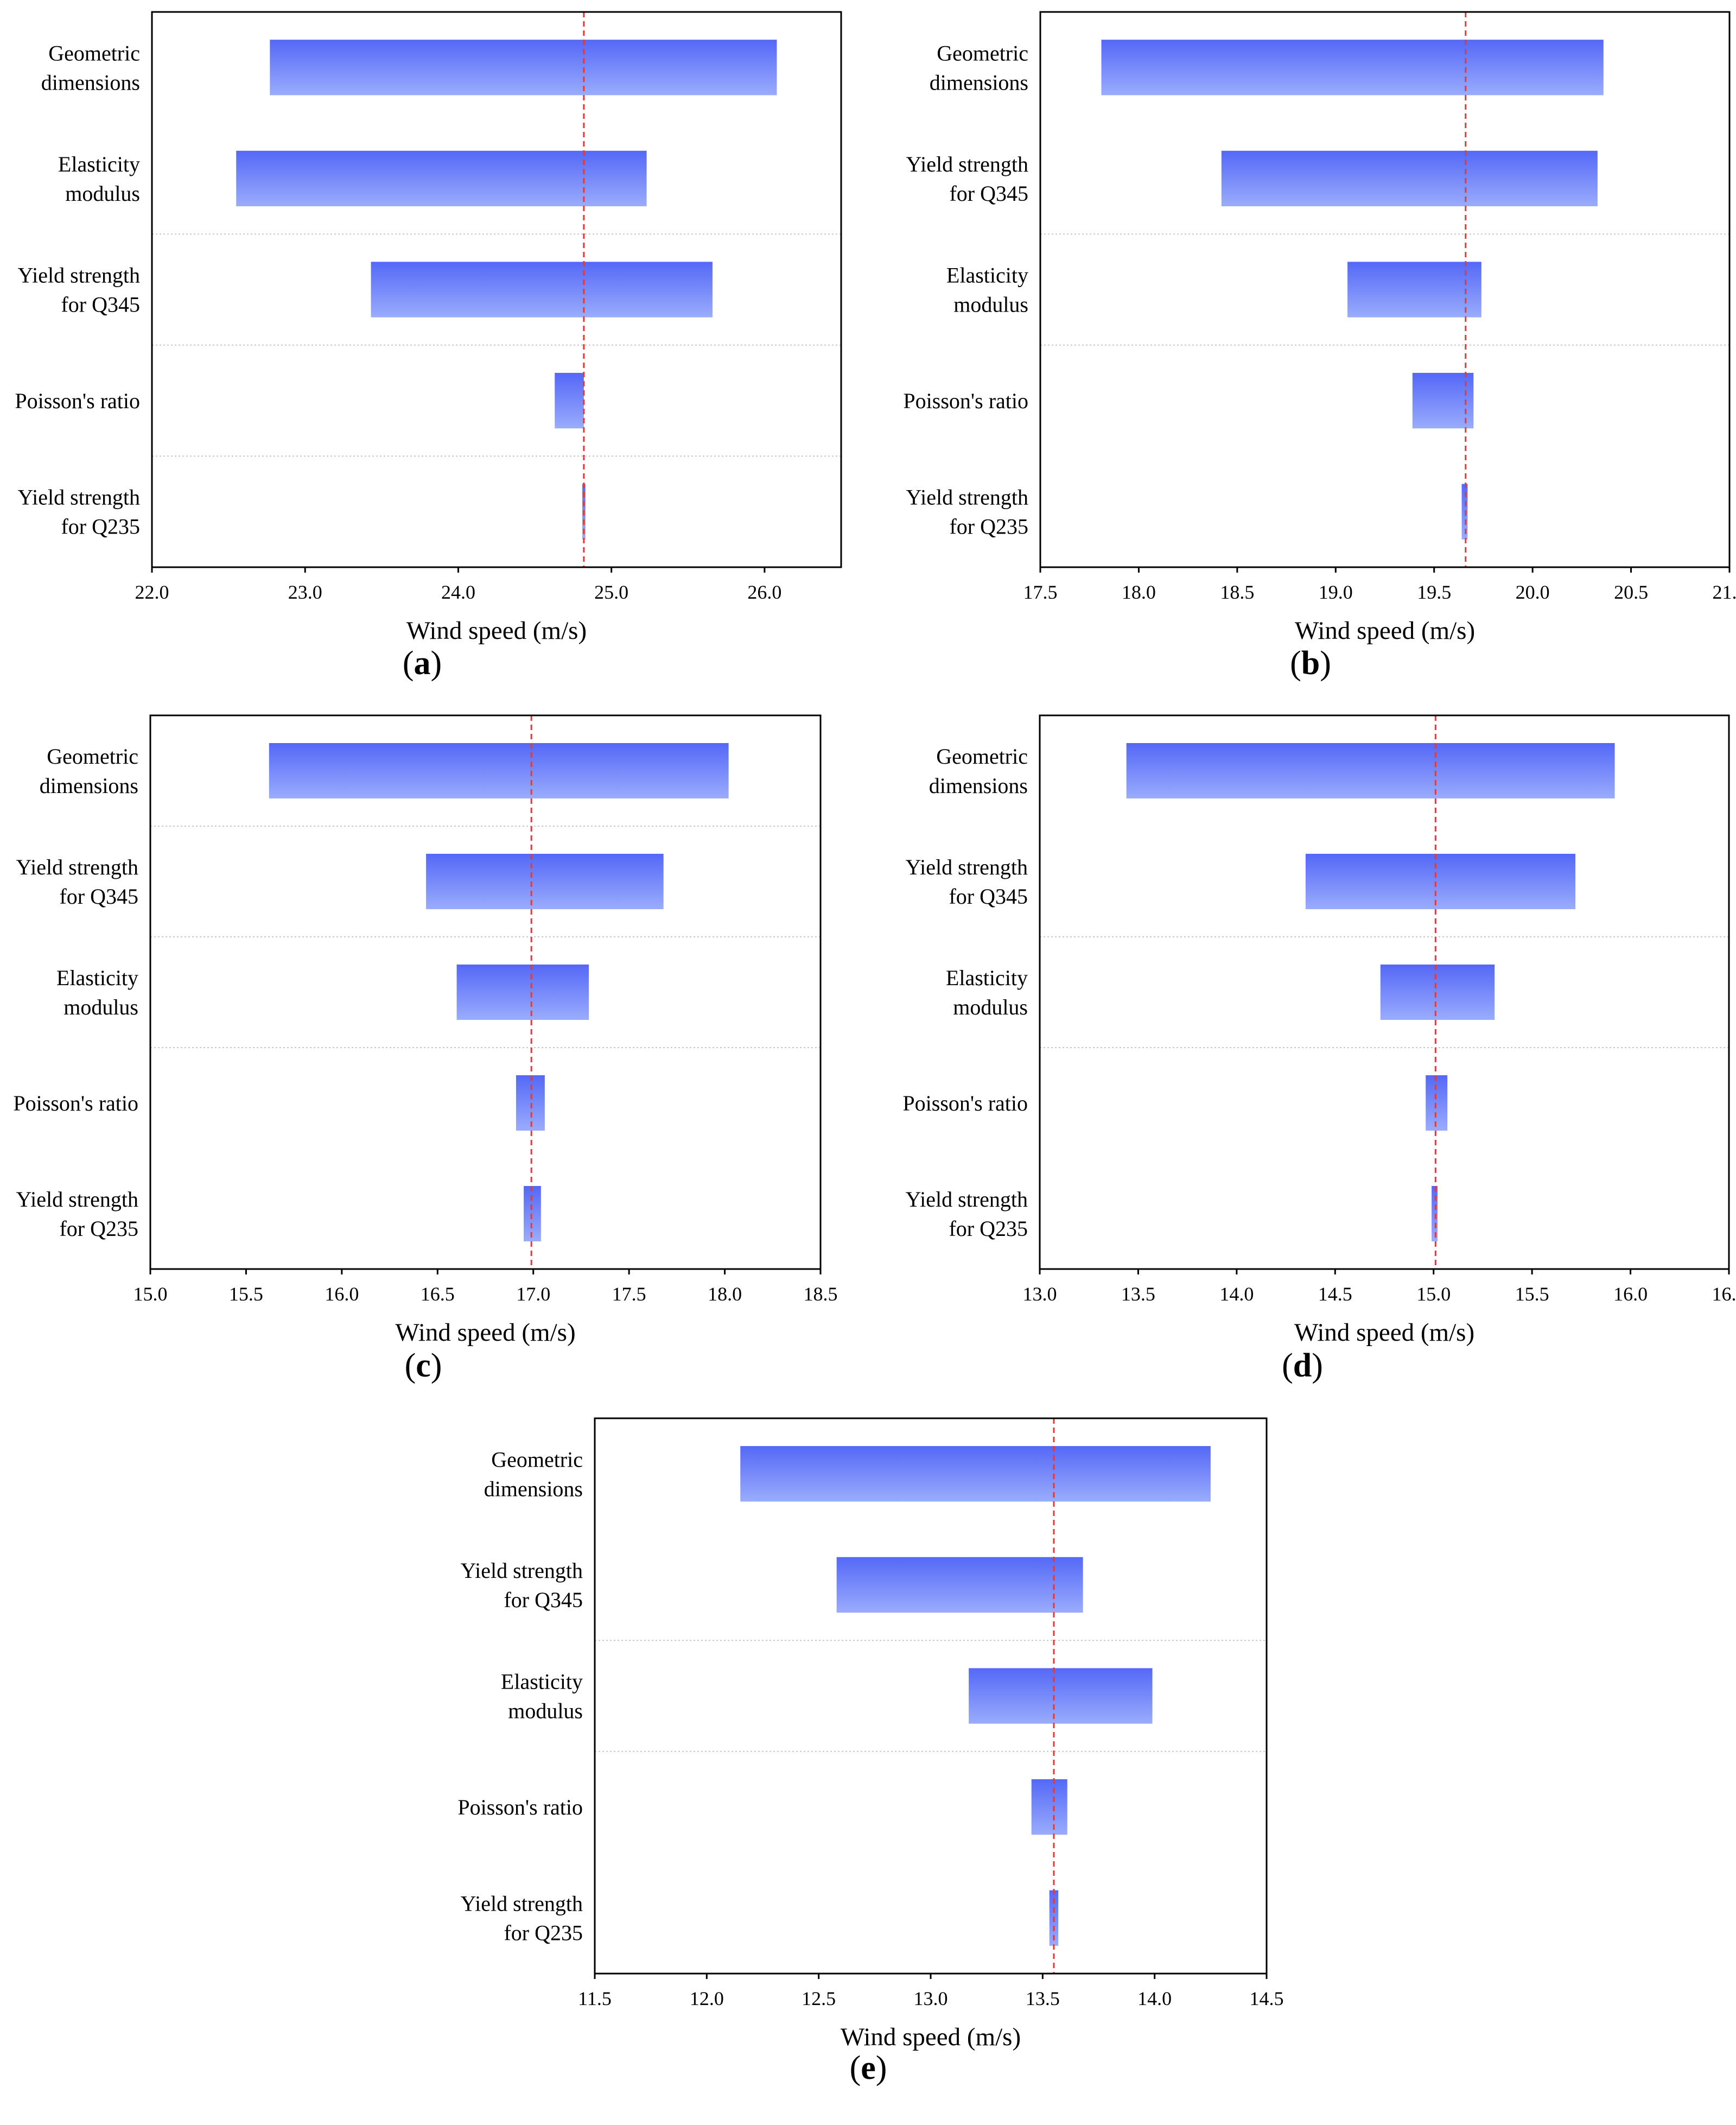  I want to click on x-tick-label: 12.0, so click(707, 1998).